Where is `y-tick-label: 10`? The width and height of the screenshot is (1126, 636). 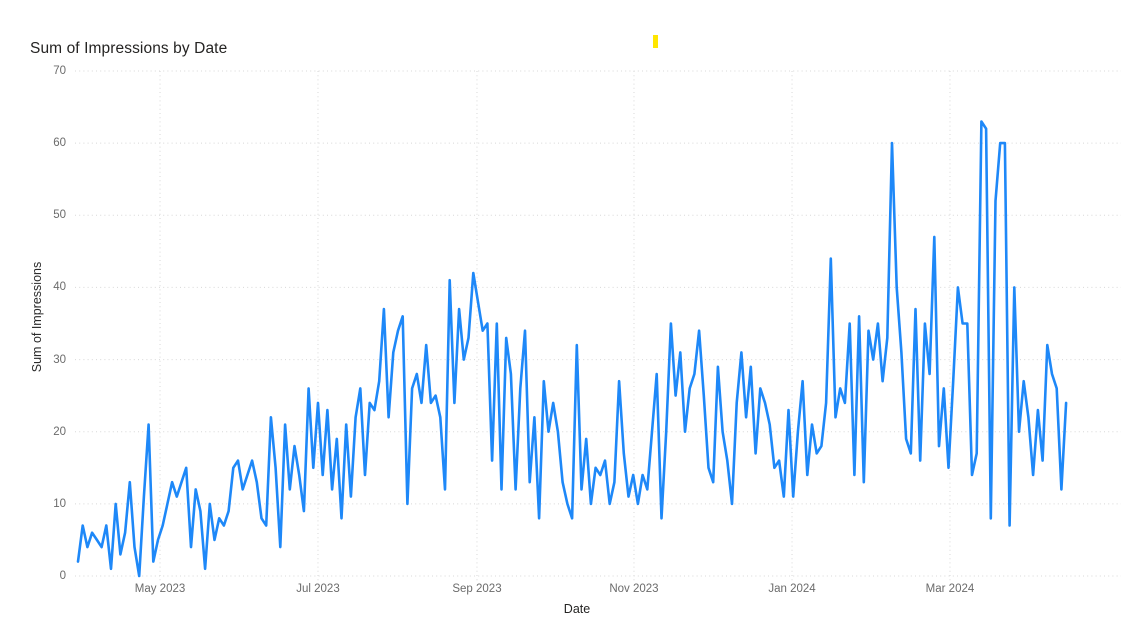
y-tick-label: 10 is located at coordinates (59, 503).